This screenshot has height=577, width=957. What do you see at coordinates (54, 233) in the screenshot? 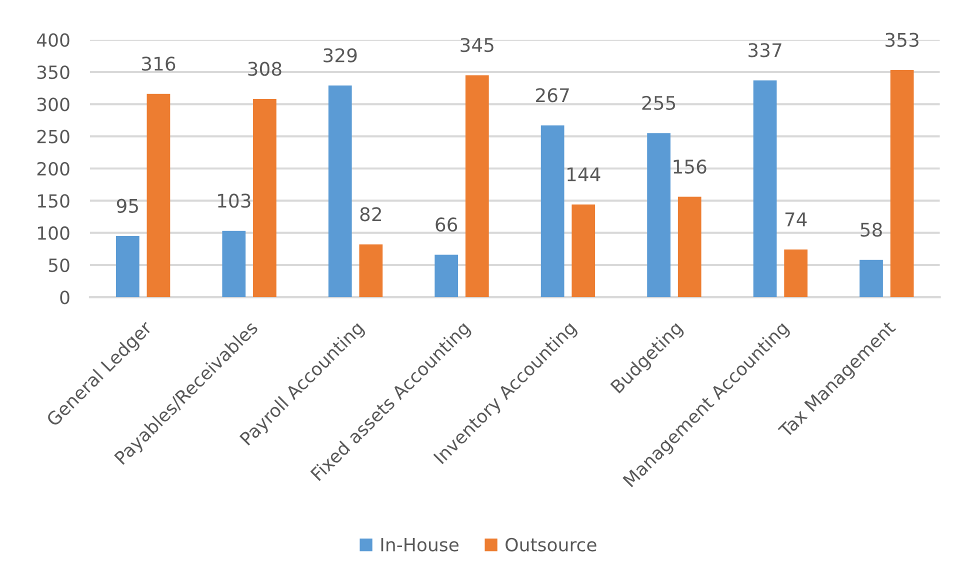
I see `y-tick-label: 100` at bounding box center [54, 233].